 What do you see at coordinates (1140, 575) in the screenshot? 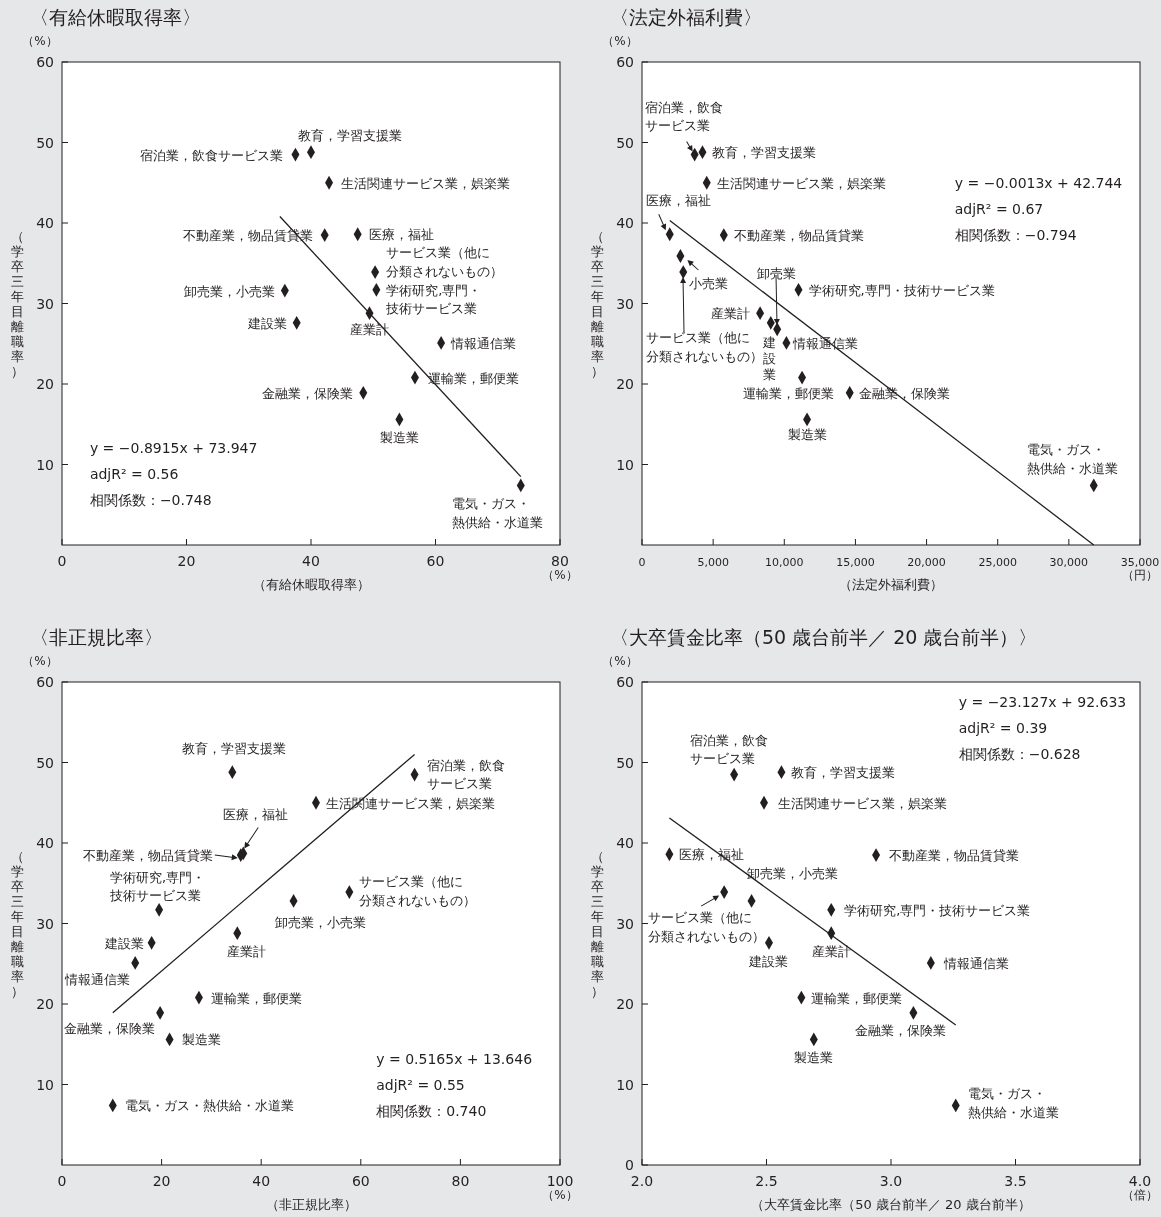
I see `text: （円）` at bounding box center [1140, 575].